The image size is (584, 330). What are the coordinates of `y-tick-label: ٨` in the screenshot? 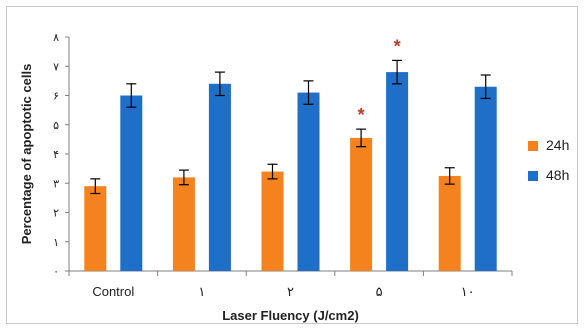 It's located at (56, 38).